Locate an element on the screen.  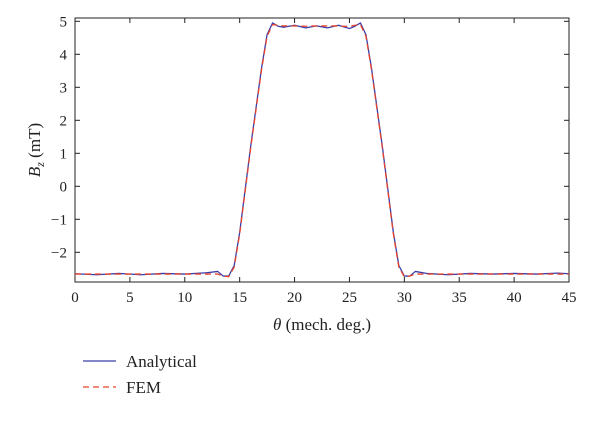
y-tick-label: −2 is located at coordinates (59, 253).